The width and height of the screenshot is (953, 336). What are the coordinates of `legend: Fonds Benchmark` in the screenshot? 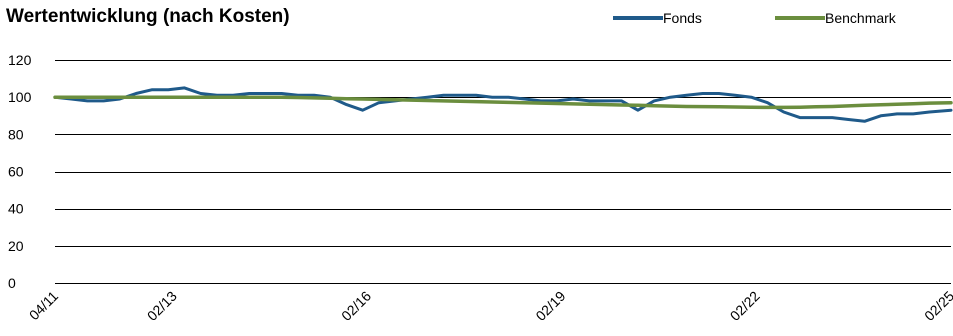 It's located at (755, 18).